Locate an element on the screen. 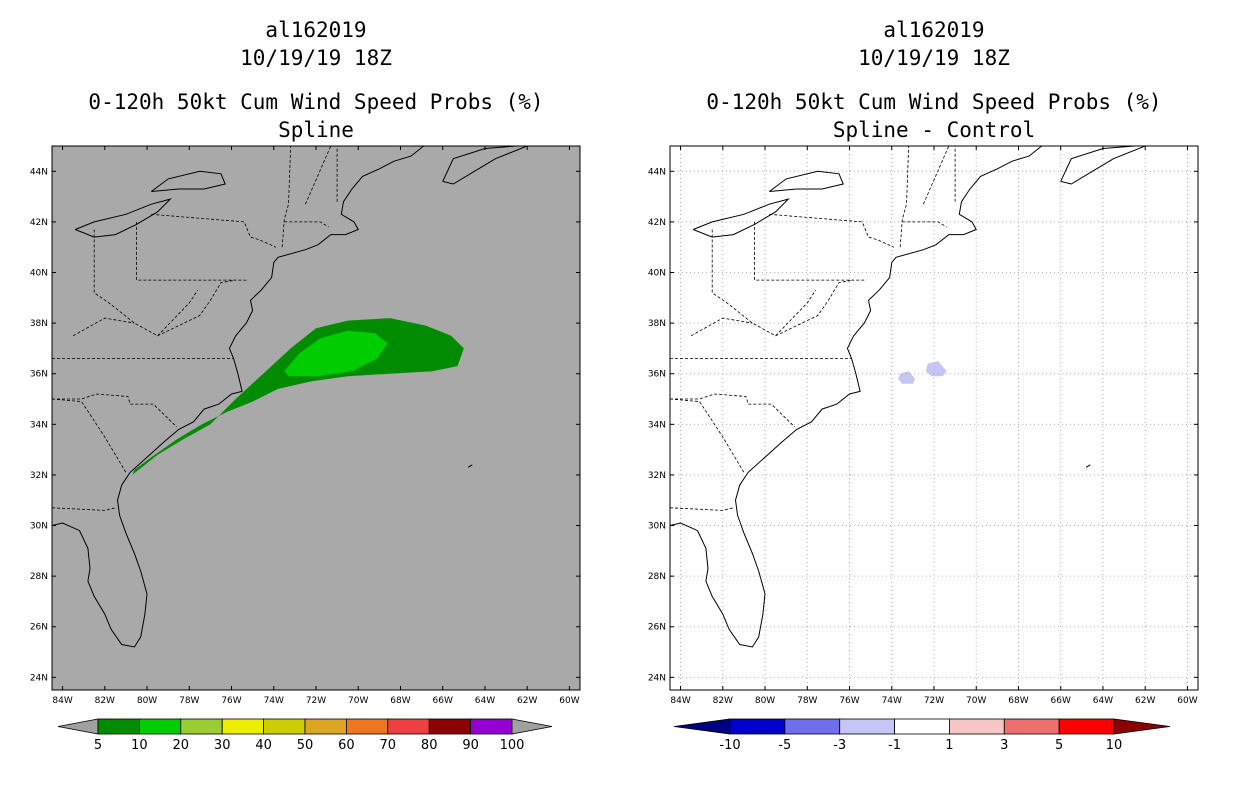  colorbar-high-arrow is located at coordinates (1142, 726).